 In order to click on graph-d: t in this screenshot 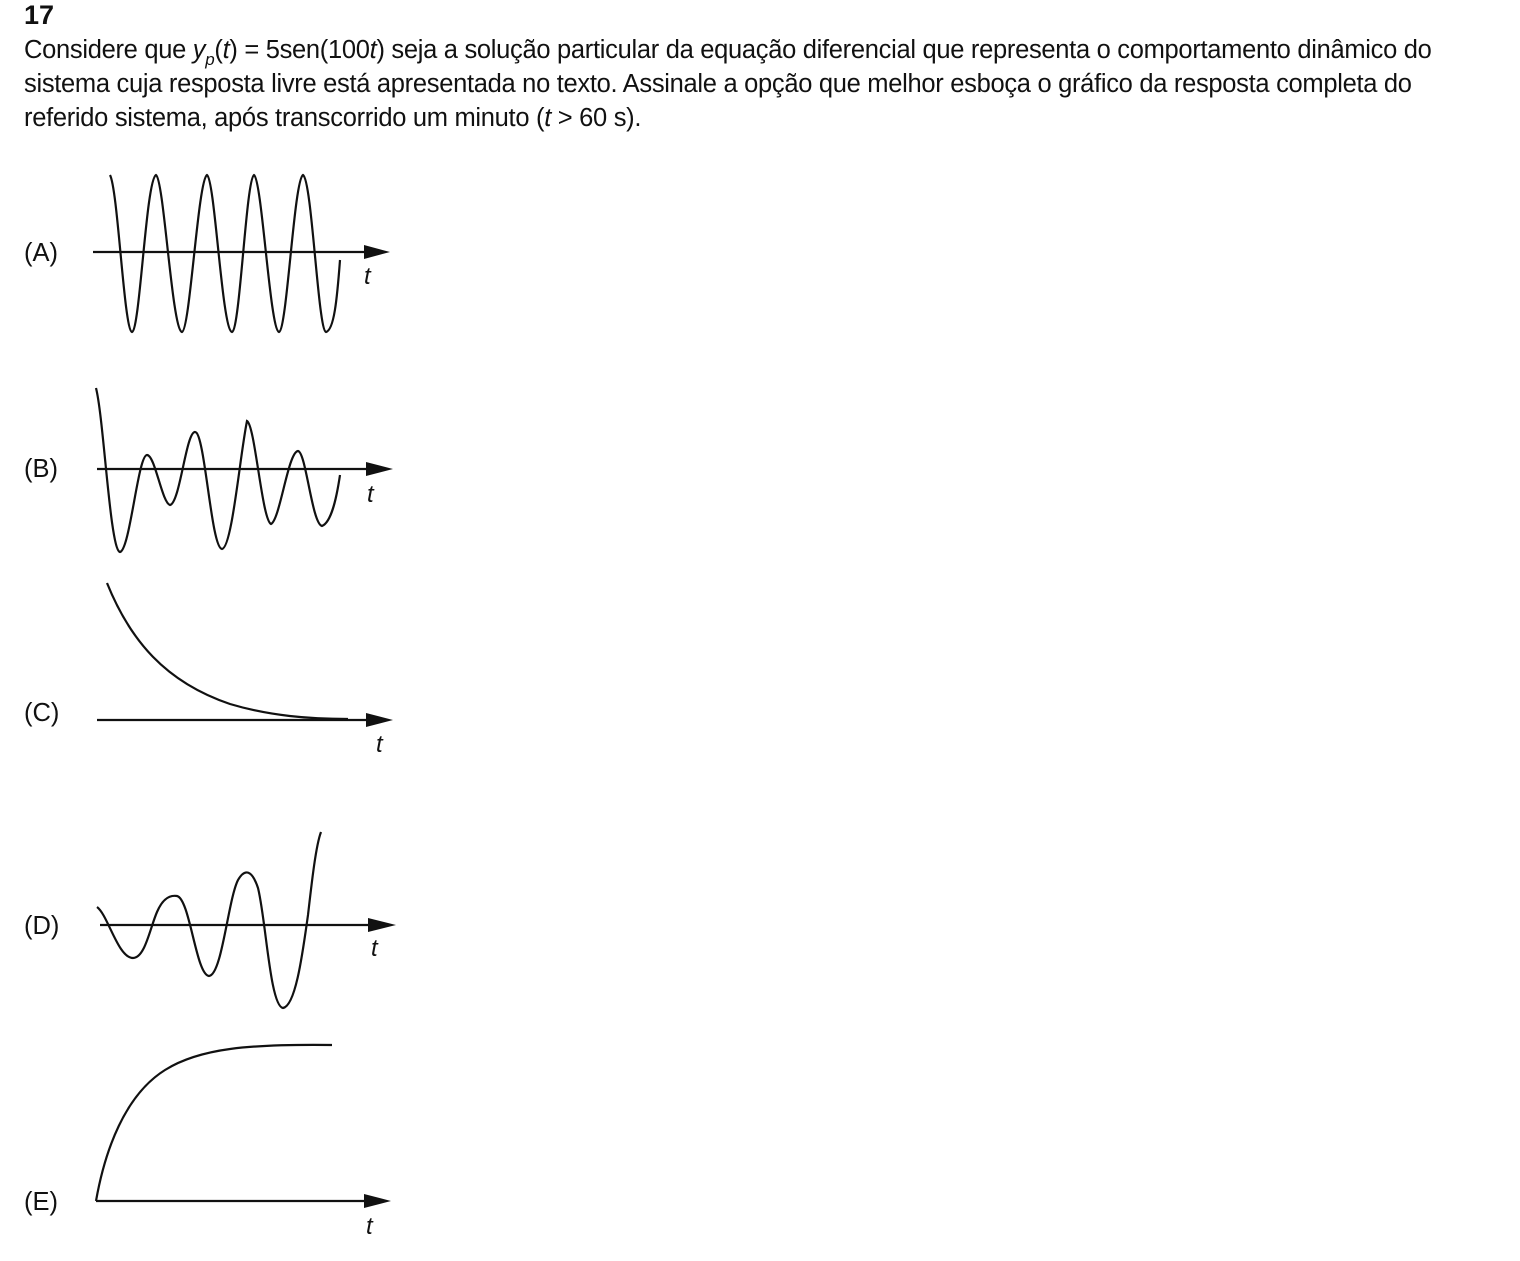, I will do `click(246, 920)`.